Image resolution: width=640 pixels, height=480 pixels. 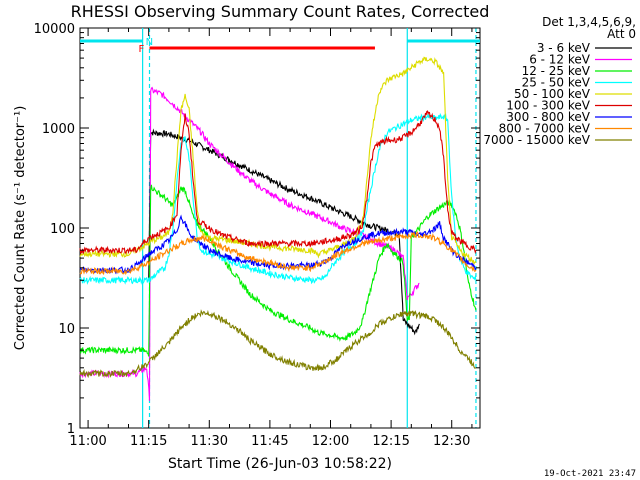 I want to click on legend-header-line-1: Det 1,3,4,5,6,9,, so click(x=589, y=22).